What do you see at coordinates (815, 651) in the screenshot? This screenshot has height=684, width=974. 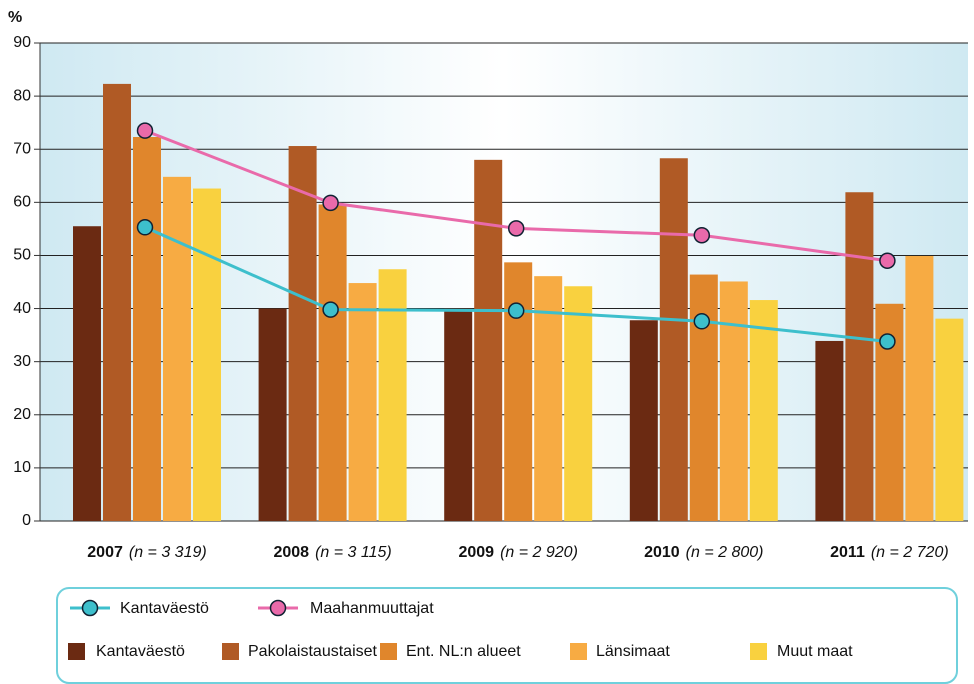 I see `legend-label: Muut maat` at bounding box center [815, 651].